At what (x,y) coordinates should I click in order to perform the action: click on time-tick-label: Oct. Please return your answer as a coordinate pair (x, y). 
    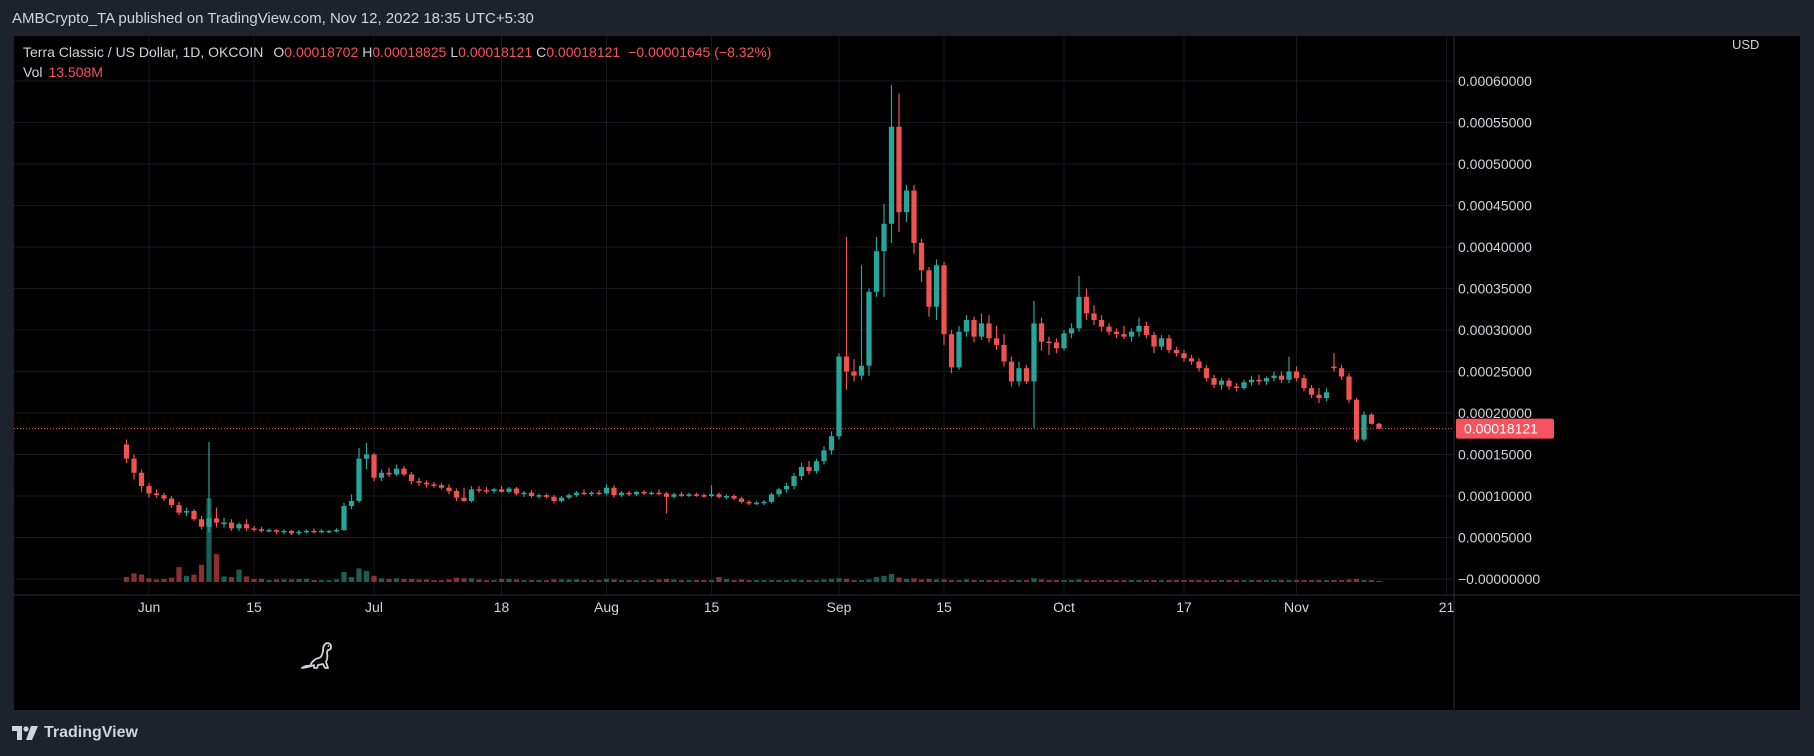
    Looking at the image, I should click on (1064, 607).